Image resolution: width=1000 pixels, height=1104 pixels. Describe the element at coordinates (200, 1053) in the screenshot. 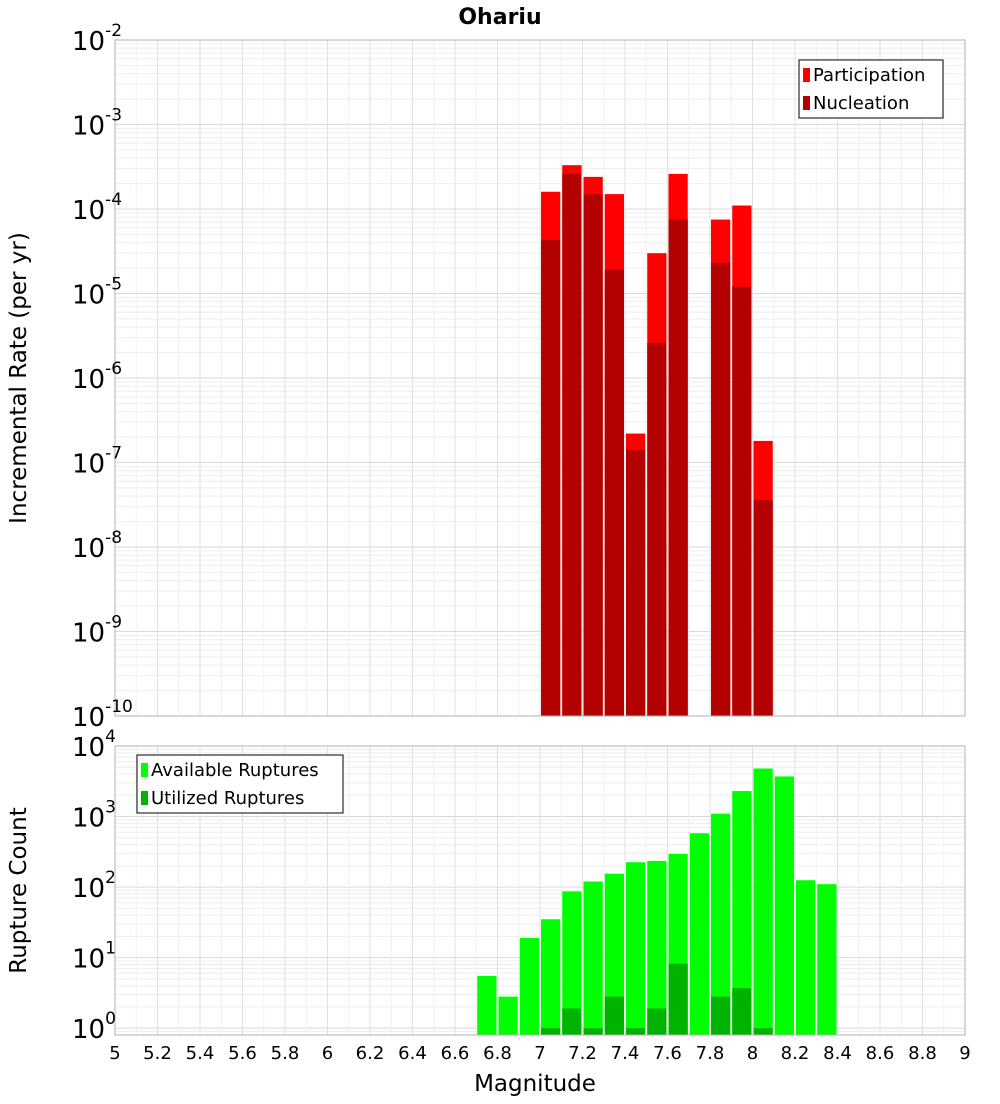

I see `x-tick-label: 5.4` at that location.